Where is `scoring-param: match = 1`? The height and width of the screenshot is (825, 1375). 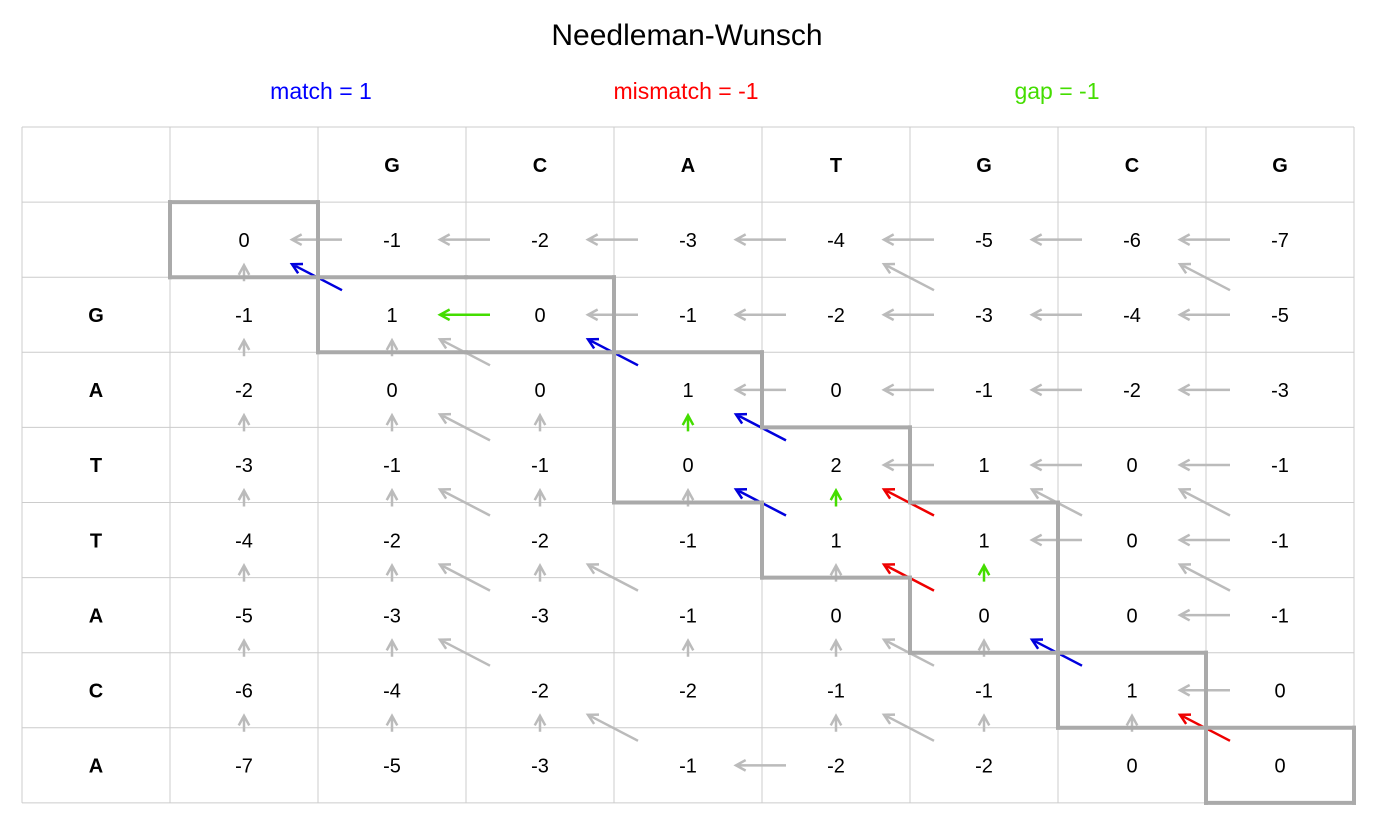
scoring-param: match = 1 is located at coordinates (321, 91).